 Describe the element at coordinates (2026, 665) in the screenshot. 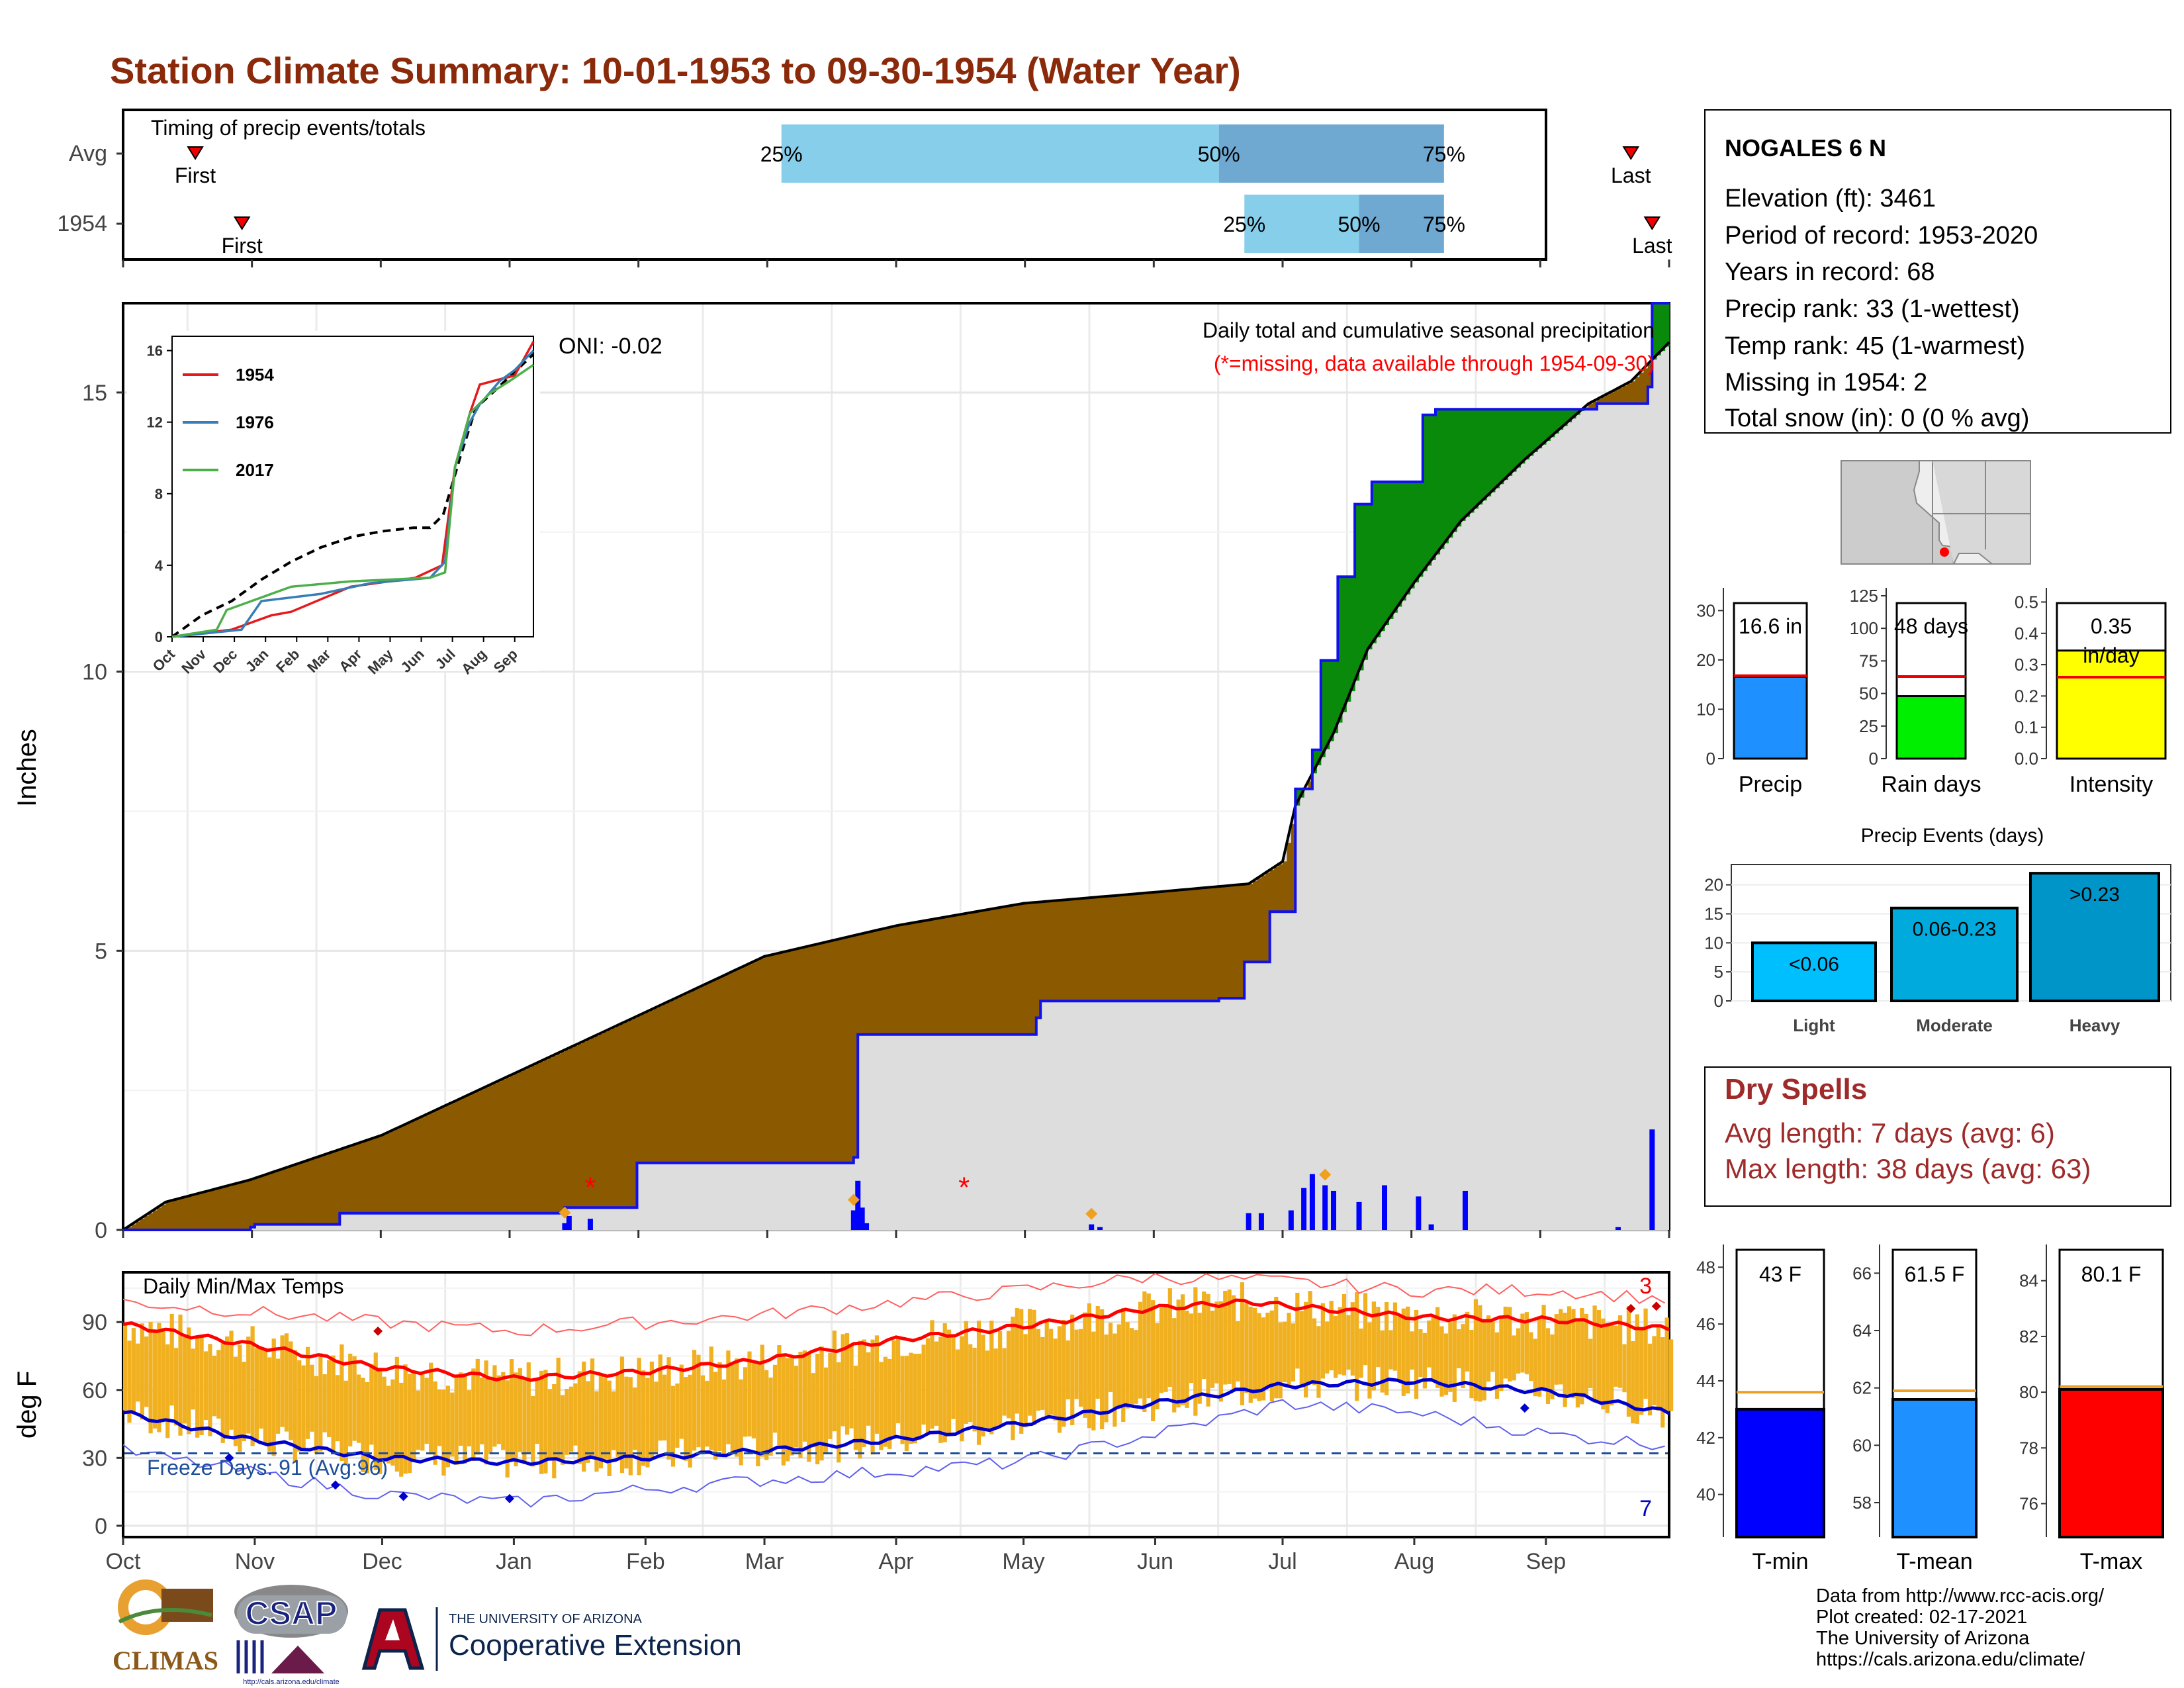

I see `summary-y-tick-label: 0.3` at that location.